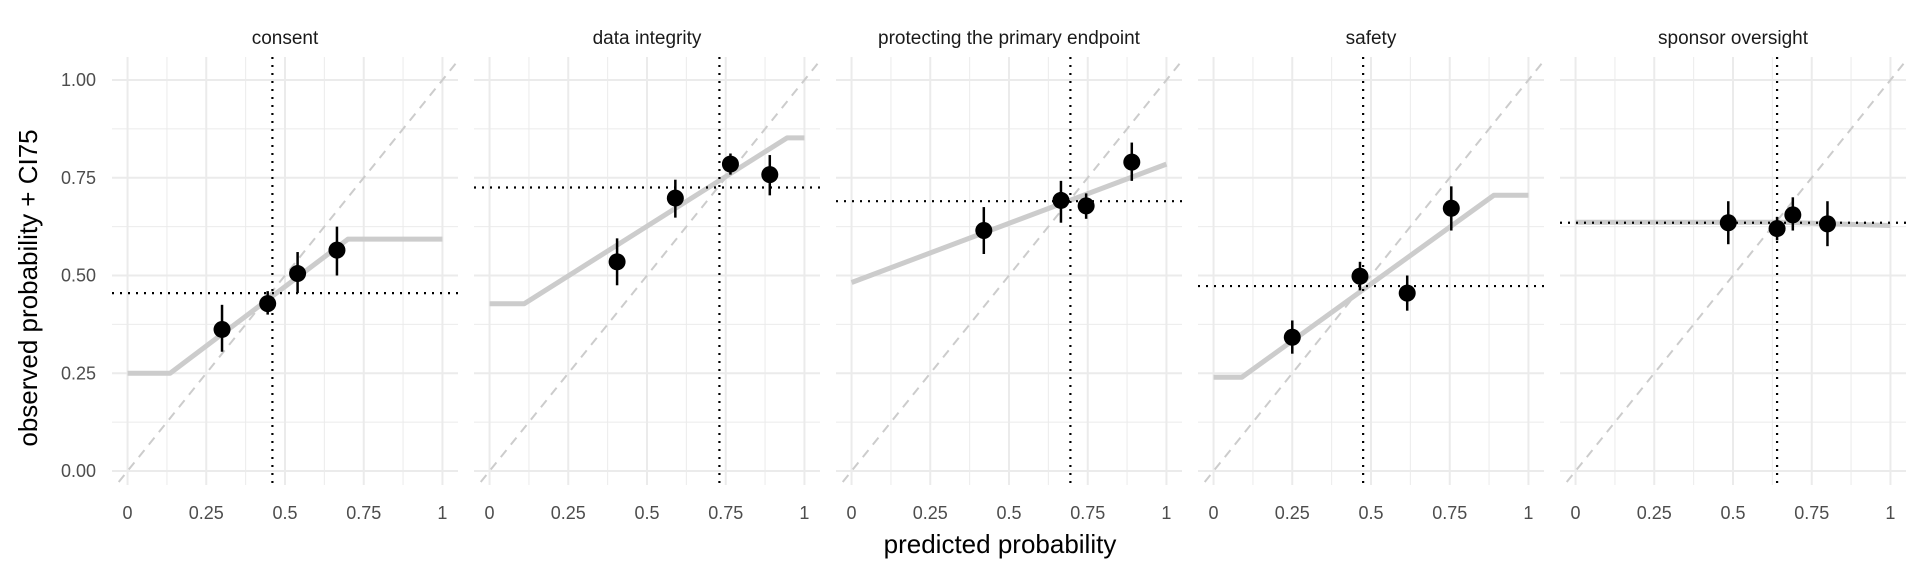 The width and height of the screenshot is (1920, 576). I want to click on facet-title: consent, so click(285, 38).